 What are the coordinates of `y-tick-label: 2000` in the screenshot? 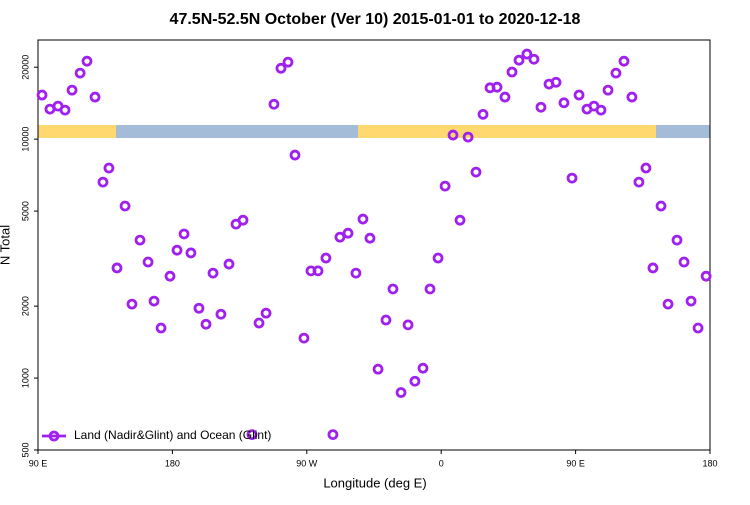 It's located at (25, 306).